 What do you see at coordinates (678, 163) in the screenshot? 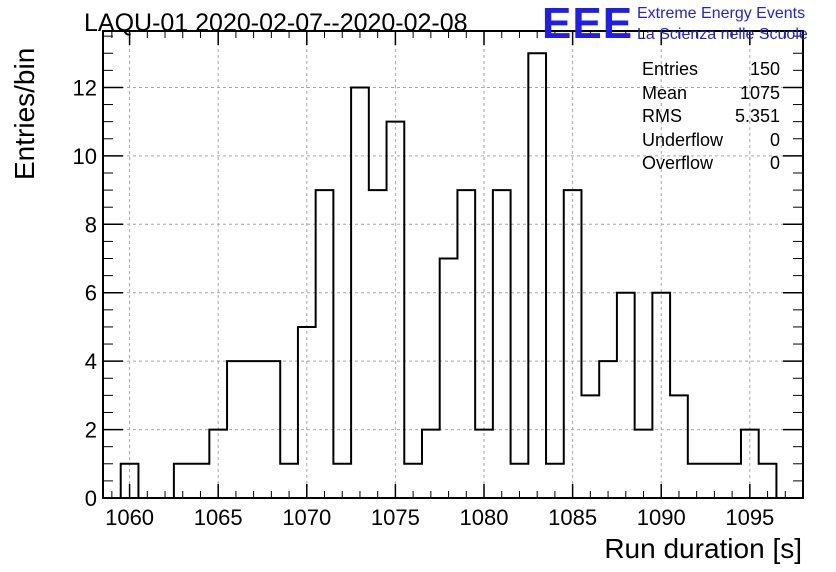
I see `stat-label: Overflow` at bounding box center [678, 163].